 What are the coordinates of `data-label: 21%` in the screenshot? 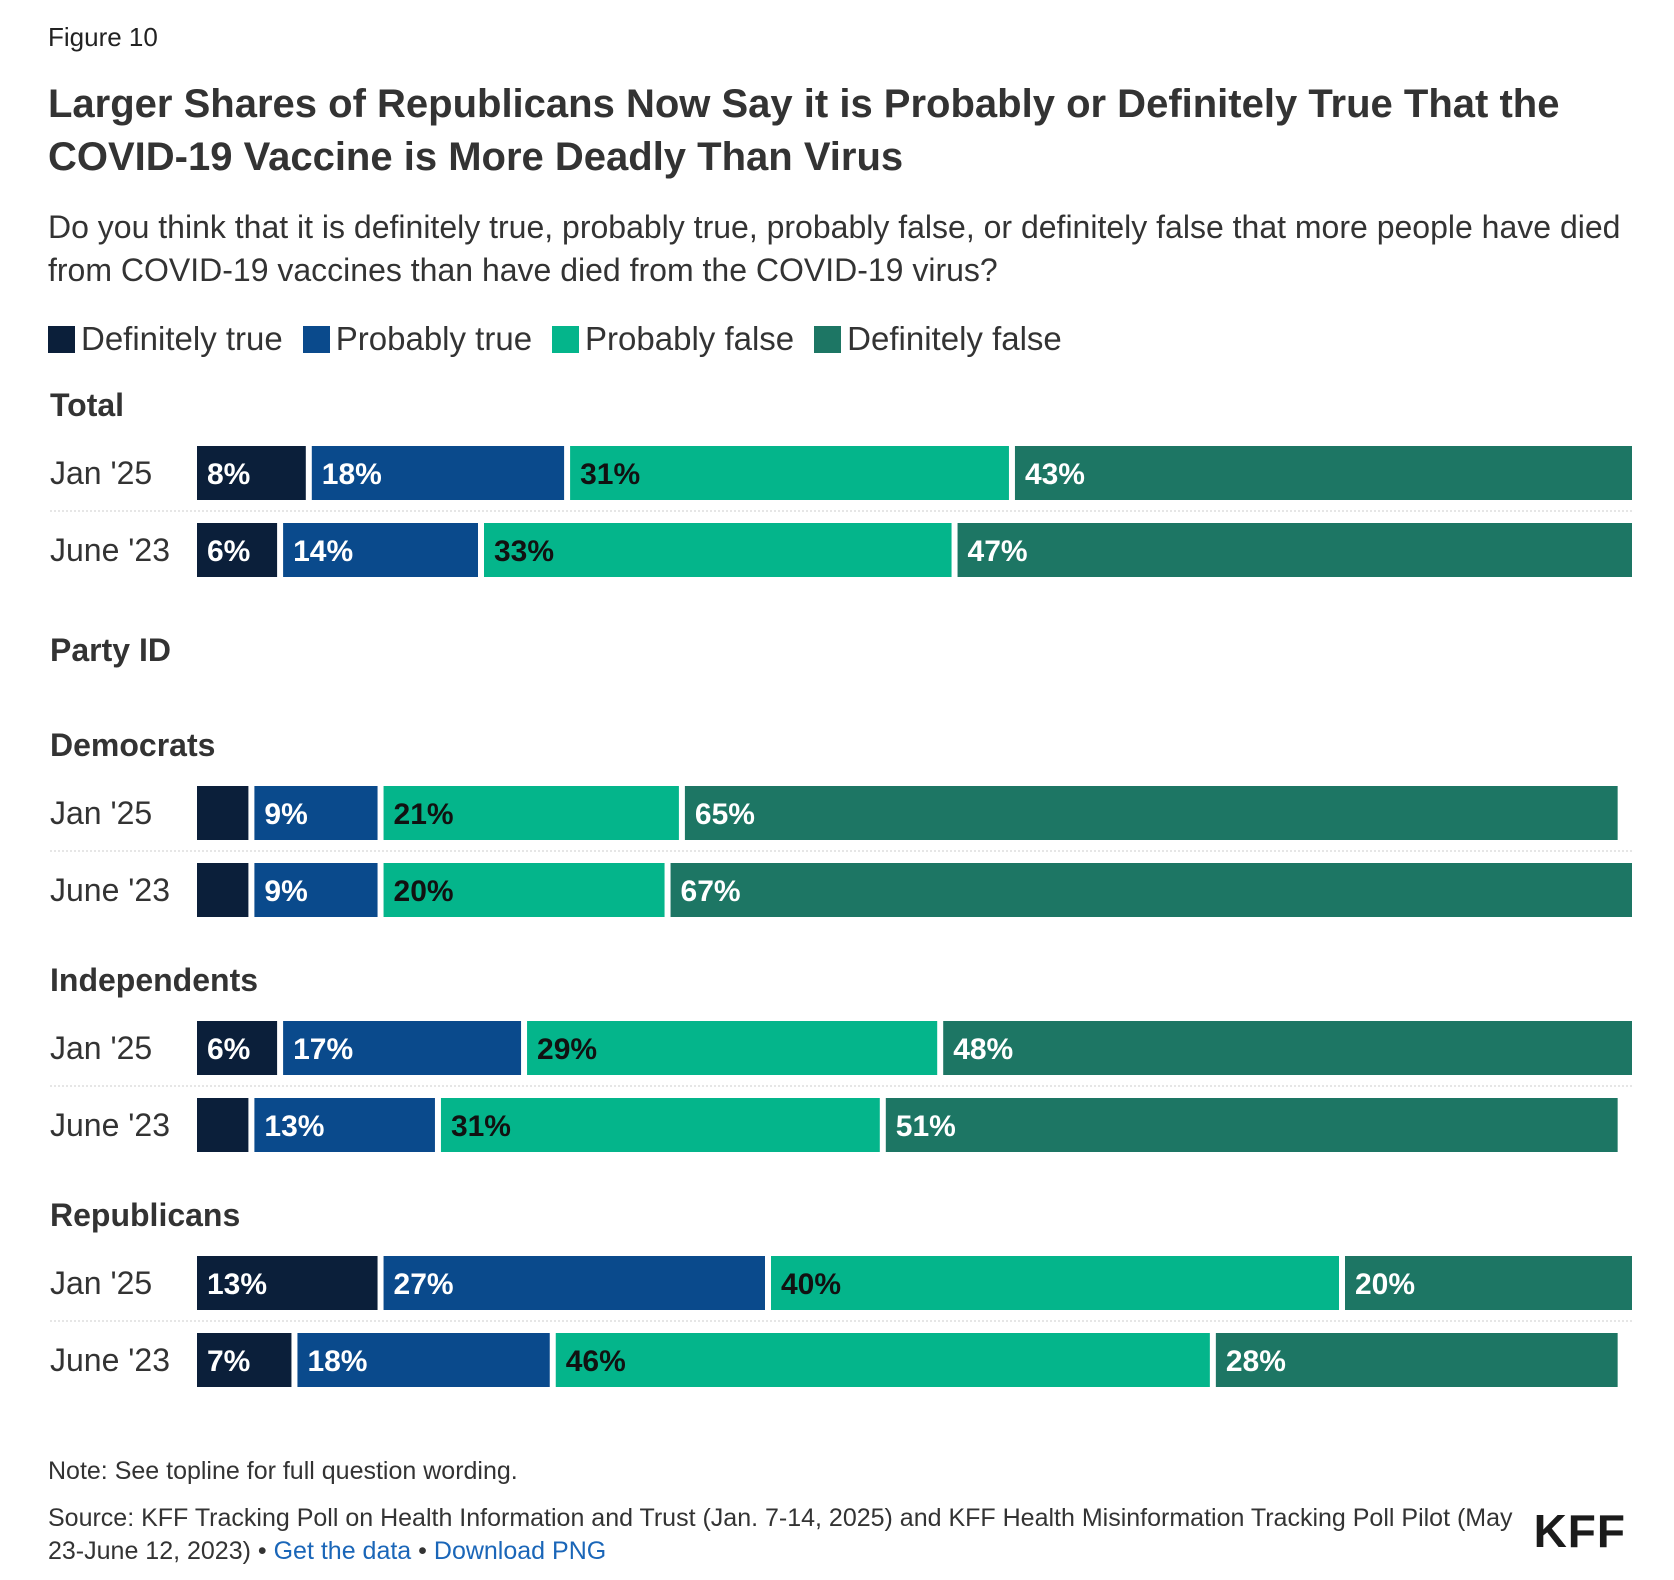 It's located at (424, 814).